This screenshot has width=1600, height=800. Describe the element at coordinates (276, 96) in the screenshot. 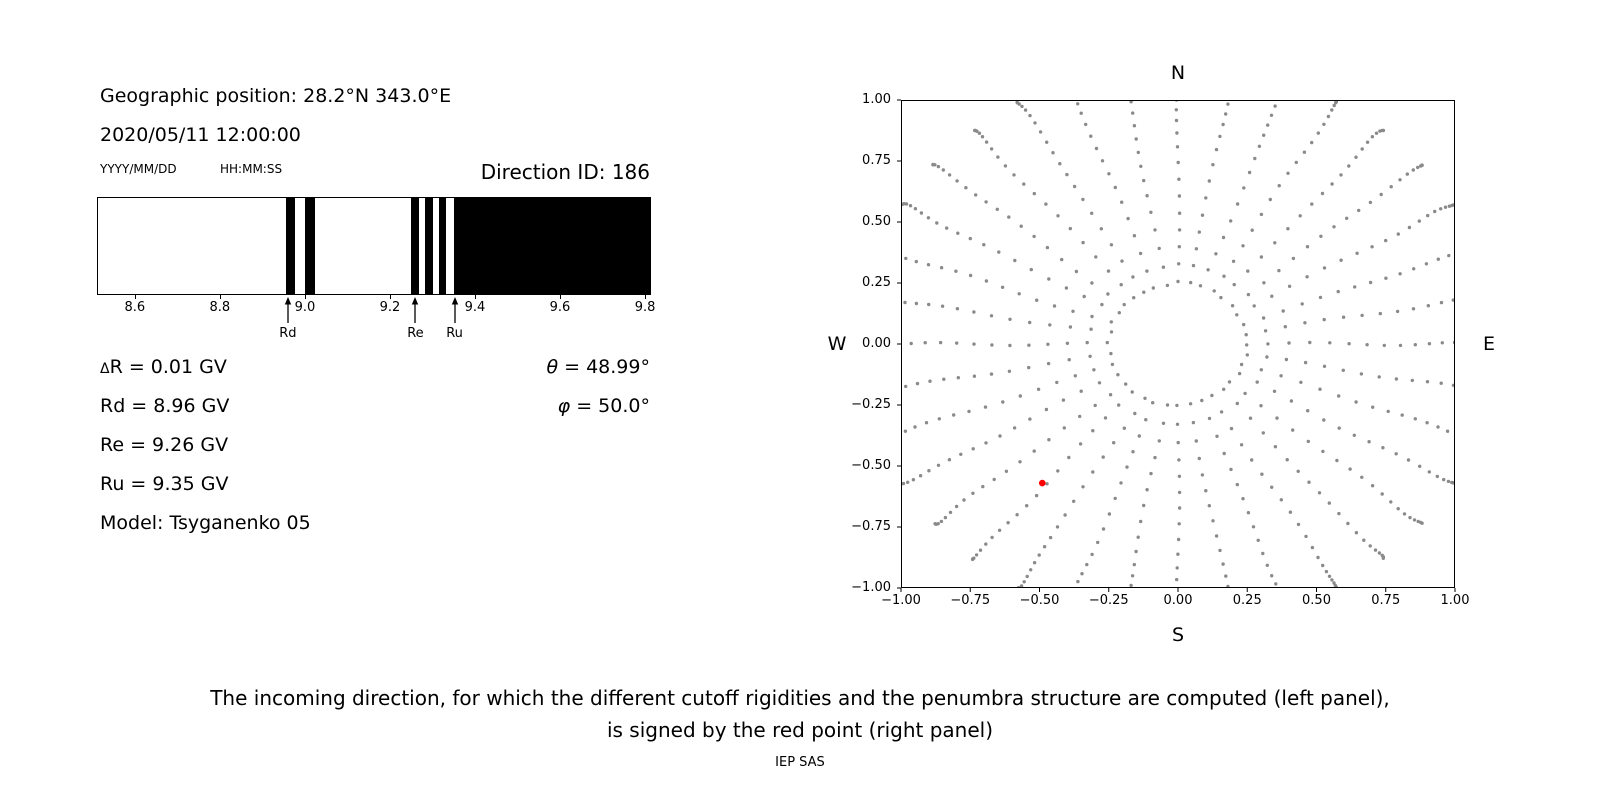

I see `geo-position-text: Geographic position: 28.2°N 343.0°E` at that location.